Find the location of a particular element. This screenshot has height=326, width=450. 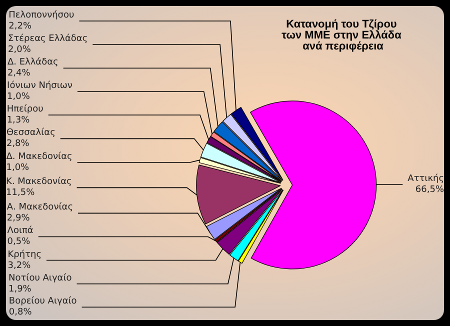

slice-label: Ηπείρου is located at coordinates (25, 108).